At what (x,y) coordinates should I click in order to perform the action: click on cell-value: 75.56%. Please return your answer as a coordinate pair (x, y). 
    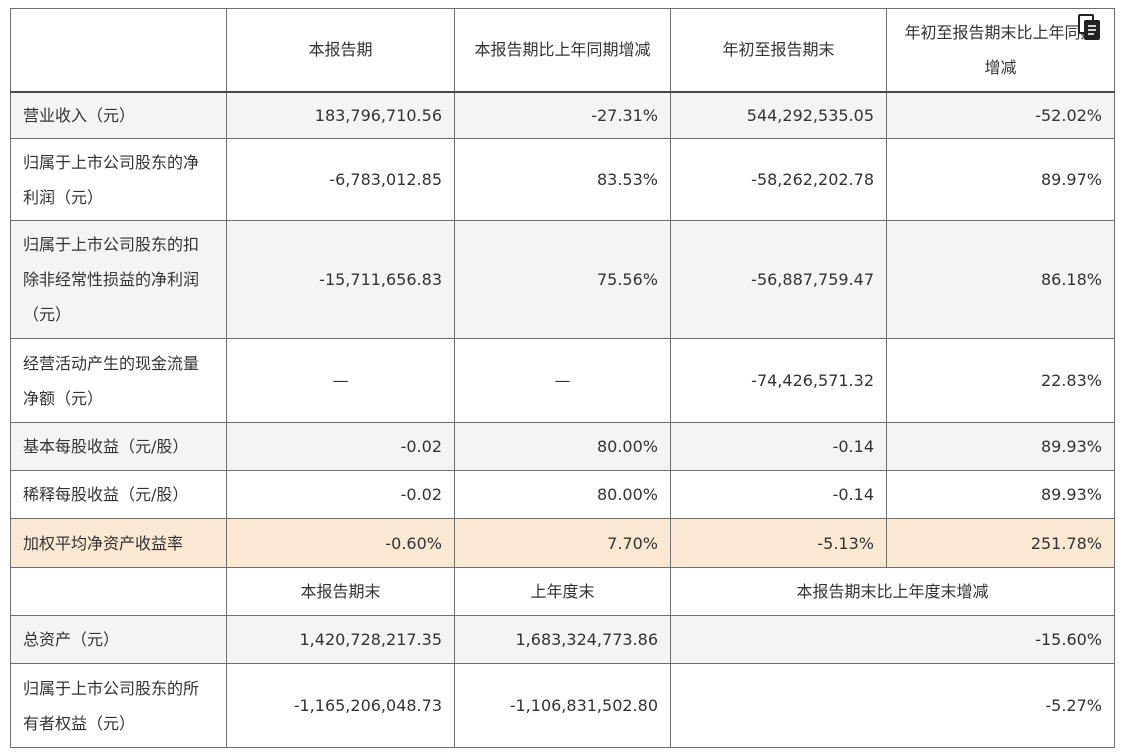
    Looking at the image, I should click on (562, 279).